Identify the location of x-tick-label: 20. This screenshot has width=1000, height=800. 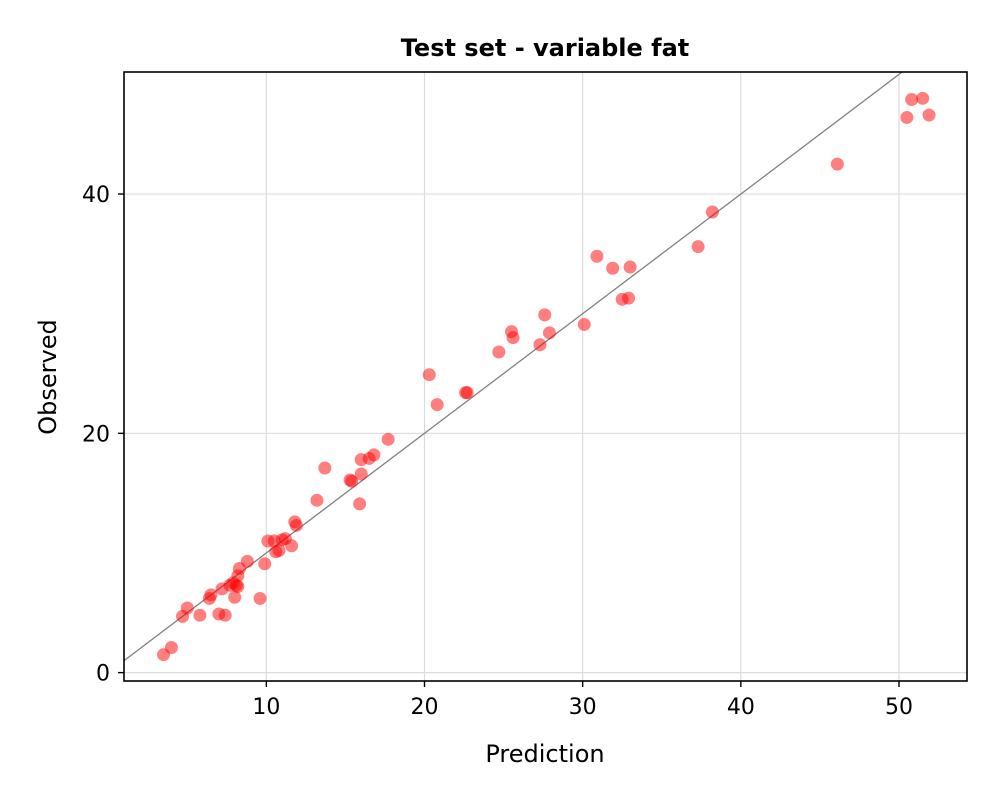
(425, 707).